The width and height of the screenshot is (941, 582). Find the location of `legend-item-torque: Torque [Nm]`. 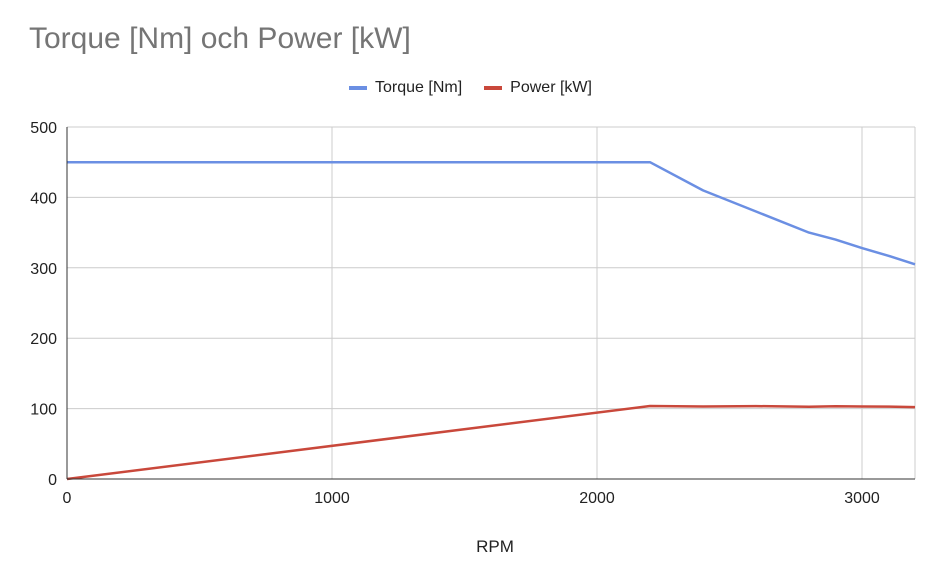

legend-item-torque: Torque [Nm] is located at coordinates (405, 88).